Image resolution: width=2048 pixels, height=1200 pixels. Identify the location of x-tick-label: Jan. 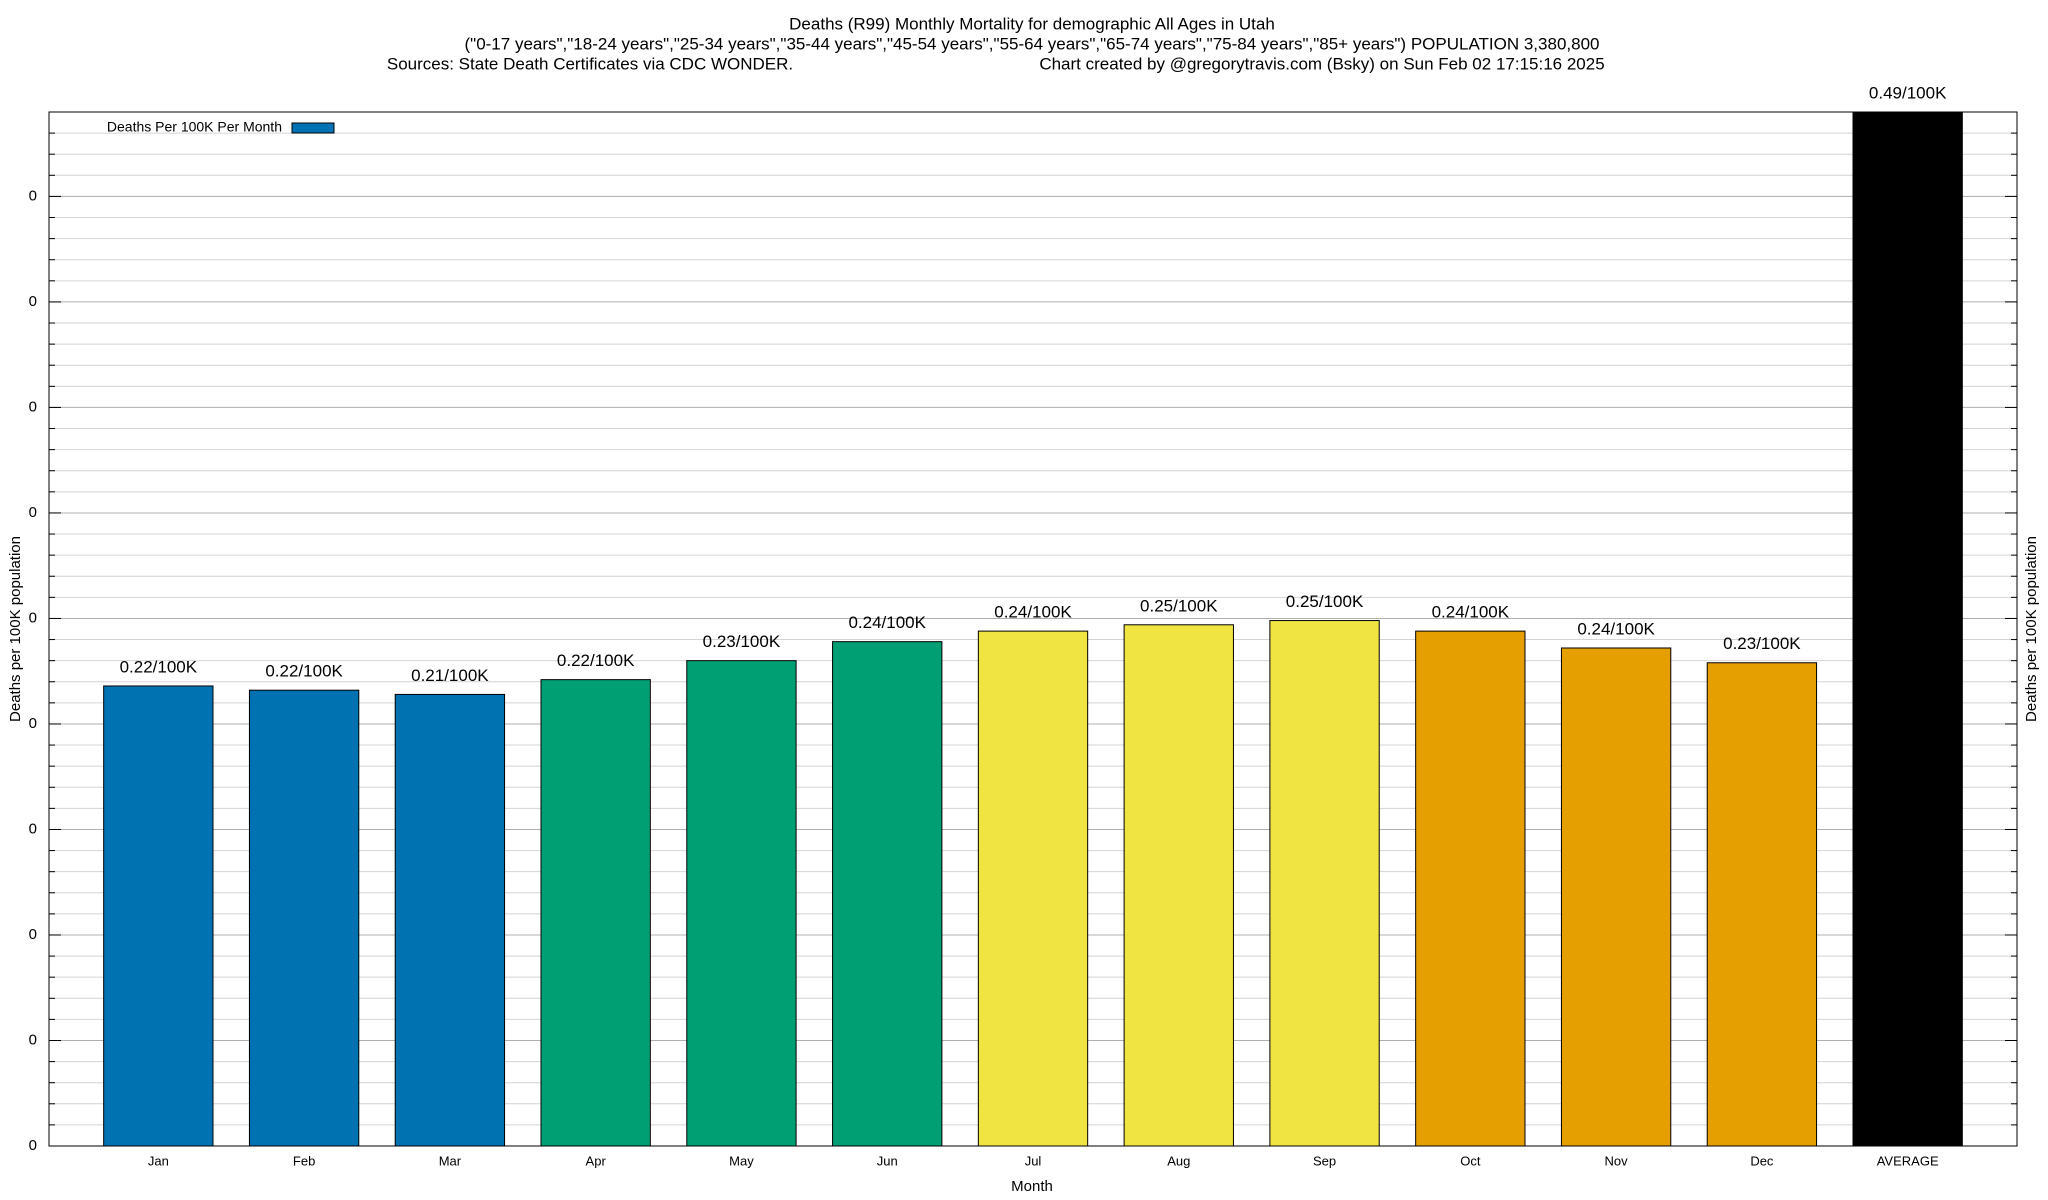
(158, 1160).